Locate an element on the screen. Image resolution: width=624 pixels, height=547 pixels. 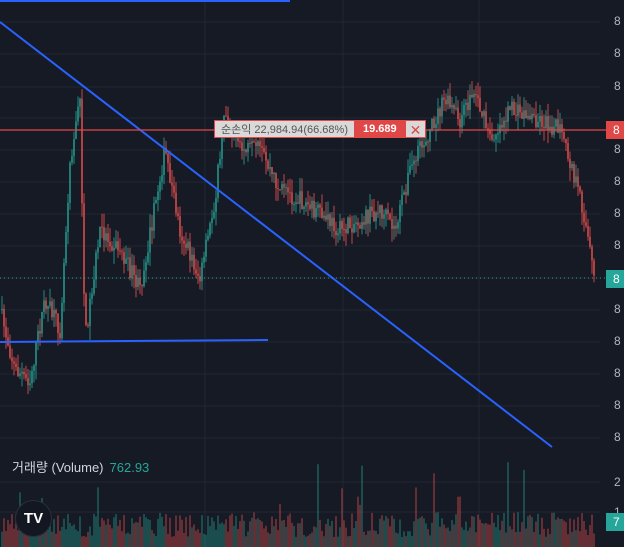
close-position-icon: ✕ is located at coordinates (415, 129).